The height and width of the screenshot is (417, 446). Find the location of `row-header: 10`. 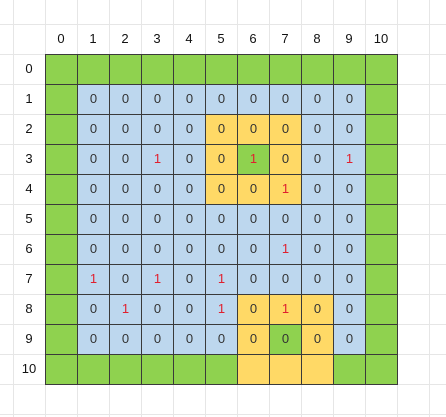

row-header: 10 is located at coordinates (29, 368).